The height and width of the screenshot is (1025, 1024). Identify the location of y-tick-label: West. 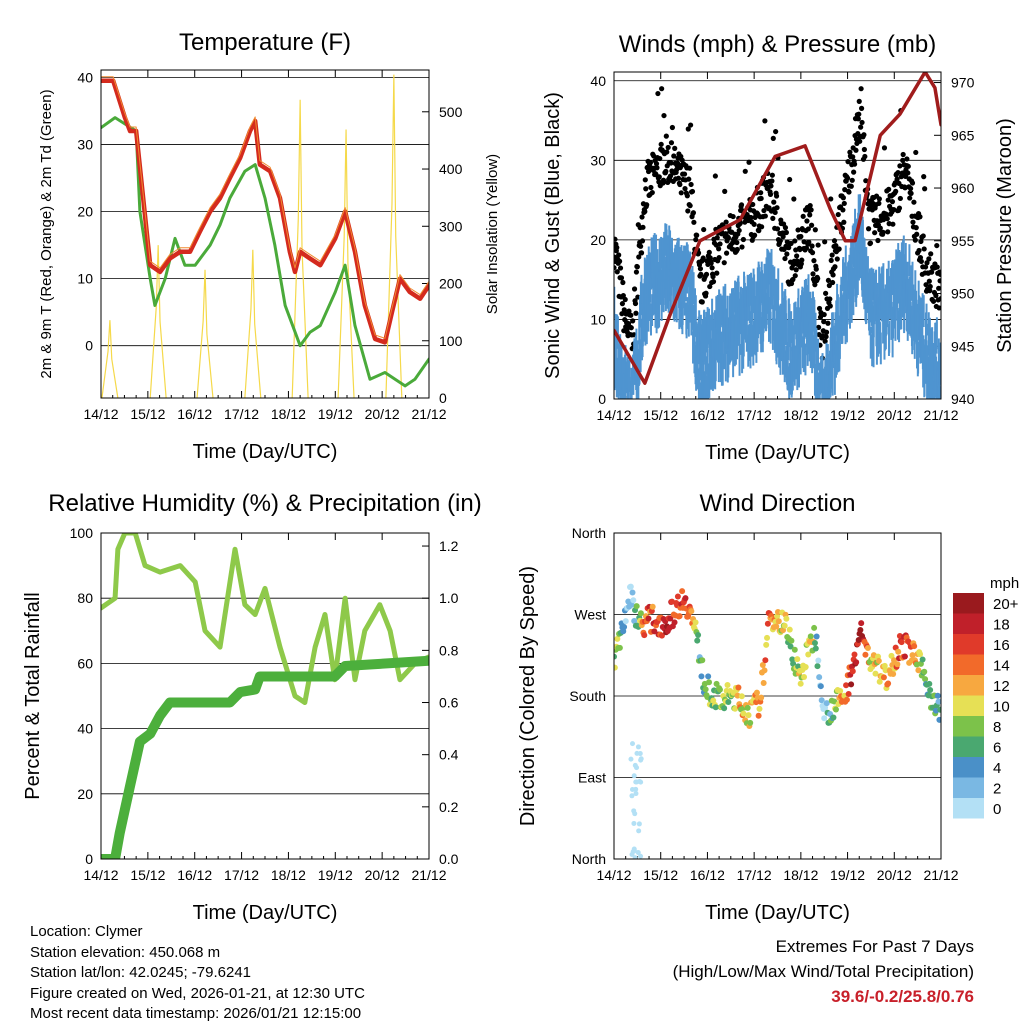
(590, 615).